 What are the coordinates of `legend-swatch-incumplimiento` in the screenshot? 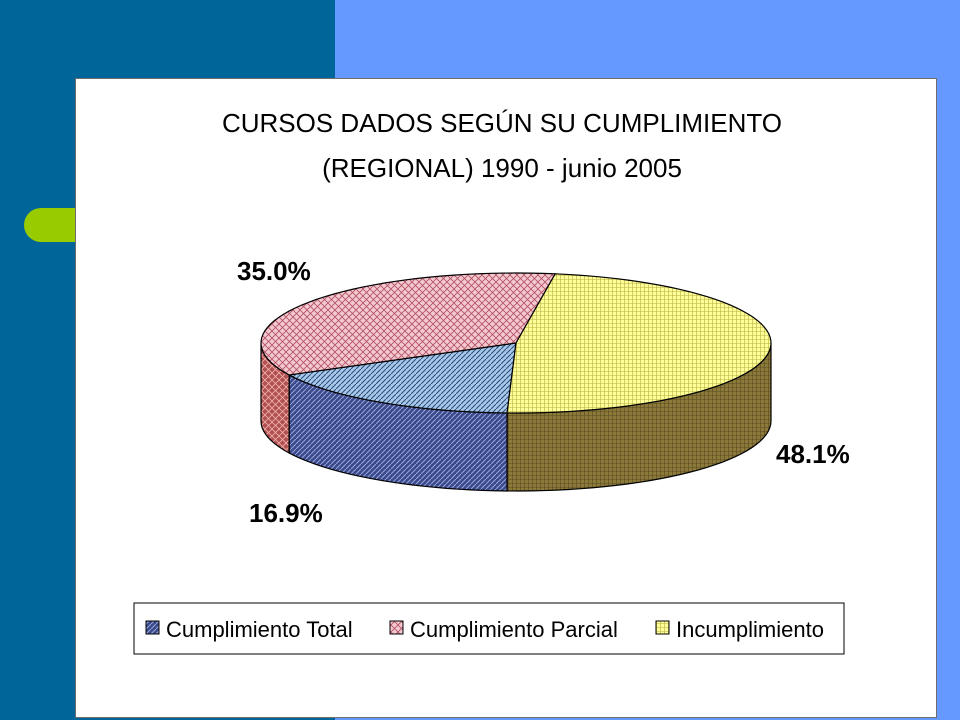 It's located at (662, 627).